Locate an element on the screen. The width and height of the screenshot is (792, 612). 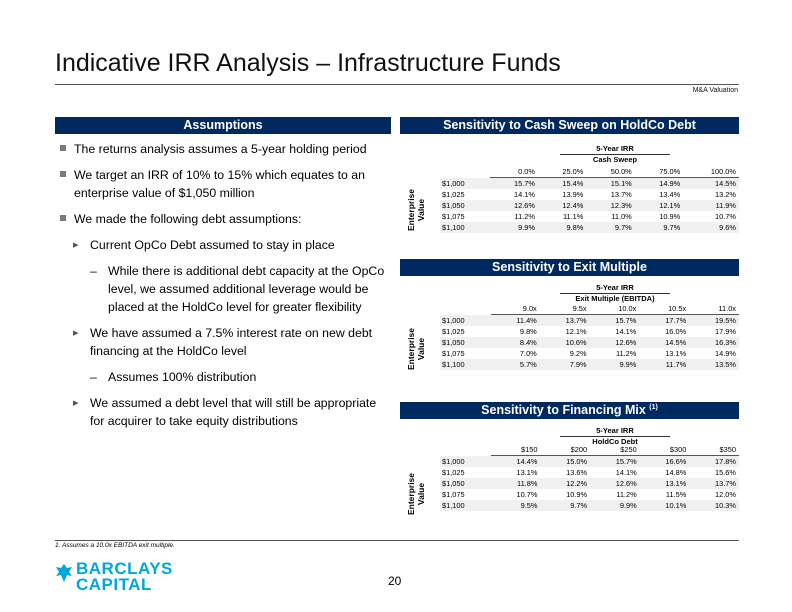
table-row: $1,050 11.8% 12.2% 12.6% 13.1% 13.7% is located at coordinates (589, 483).